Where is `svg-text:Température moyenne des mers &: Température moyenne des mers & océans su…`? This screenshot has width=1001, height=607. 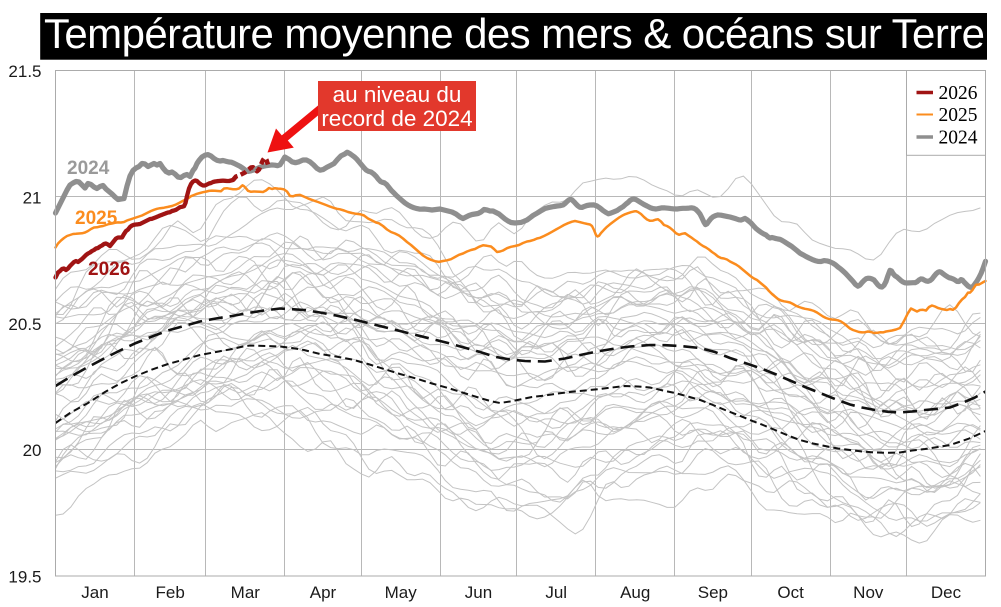
svg-text:Température moyenne des mers &: Température moyenne des mers & océans su… is located at coordinates (514, 33).